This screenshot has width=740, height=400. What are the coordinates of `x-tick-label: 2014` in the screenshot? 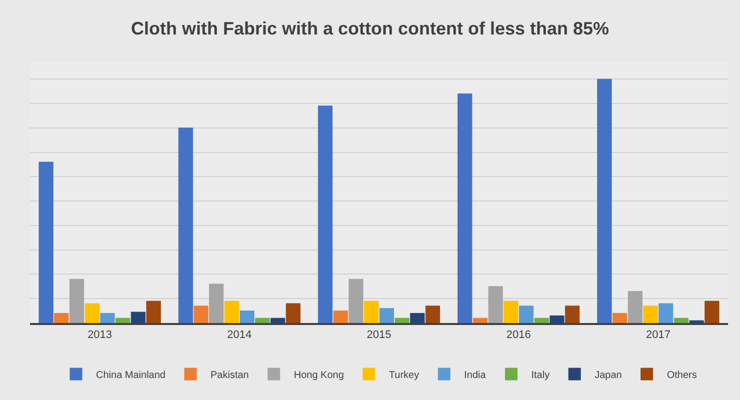 It's located at (239, 335).